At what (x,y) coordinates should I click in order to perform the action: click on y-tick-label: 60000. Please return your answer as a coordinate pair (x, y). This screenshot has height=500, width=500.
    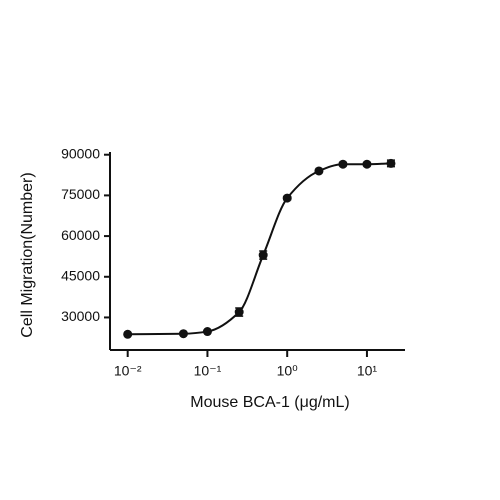
    Looking at the image, I should click on (80, 235).